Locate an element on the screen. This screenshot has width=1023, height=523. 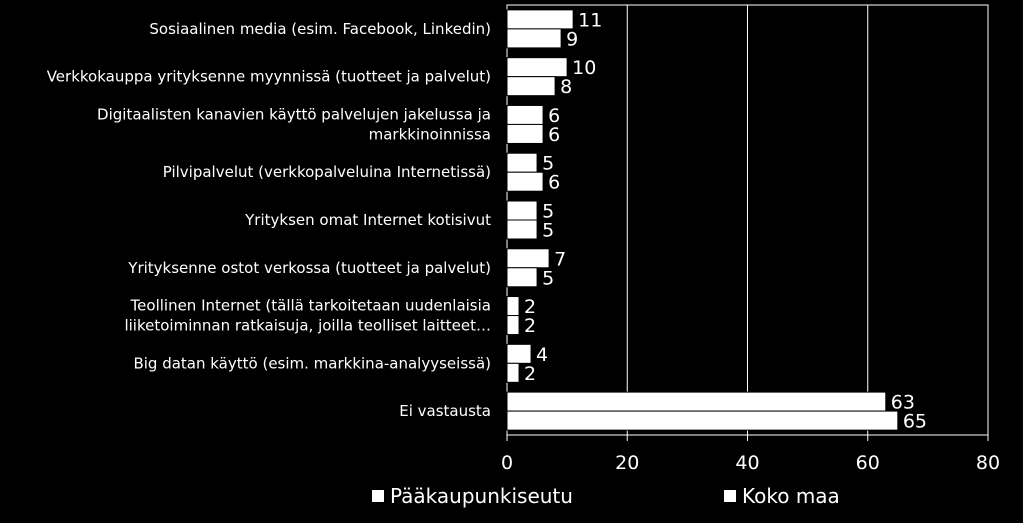
legend-label-series-1: Pääkaupunkiseutu is located at coordinates (481, 496).